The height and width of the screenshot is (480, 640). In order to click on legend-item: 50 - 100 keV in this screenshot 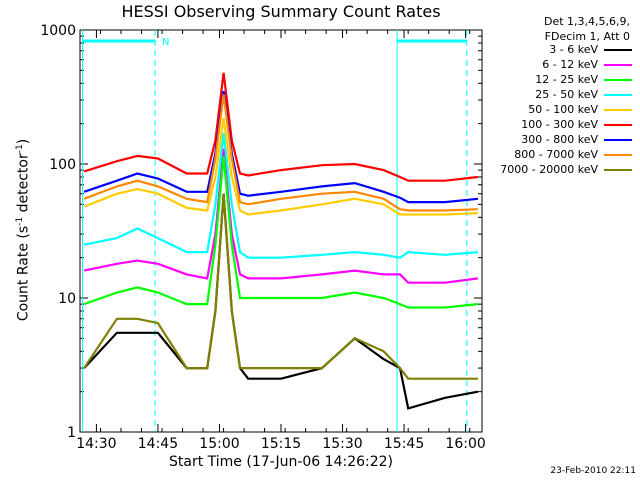, I will do `click(580, 110)`.